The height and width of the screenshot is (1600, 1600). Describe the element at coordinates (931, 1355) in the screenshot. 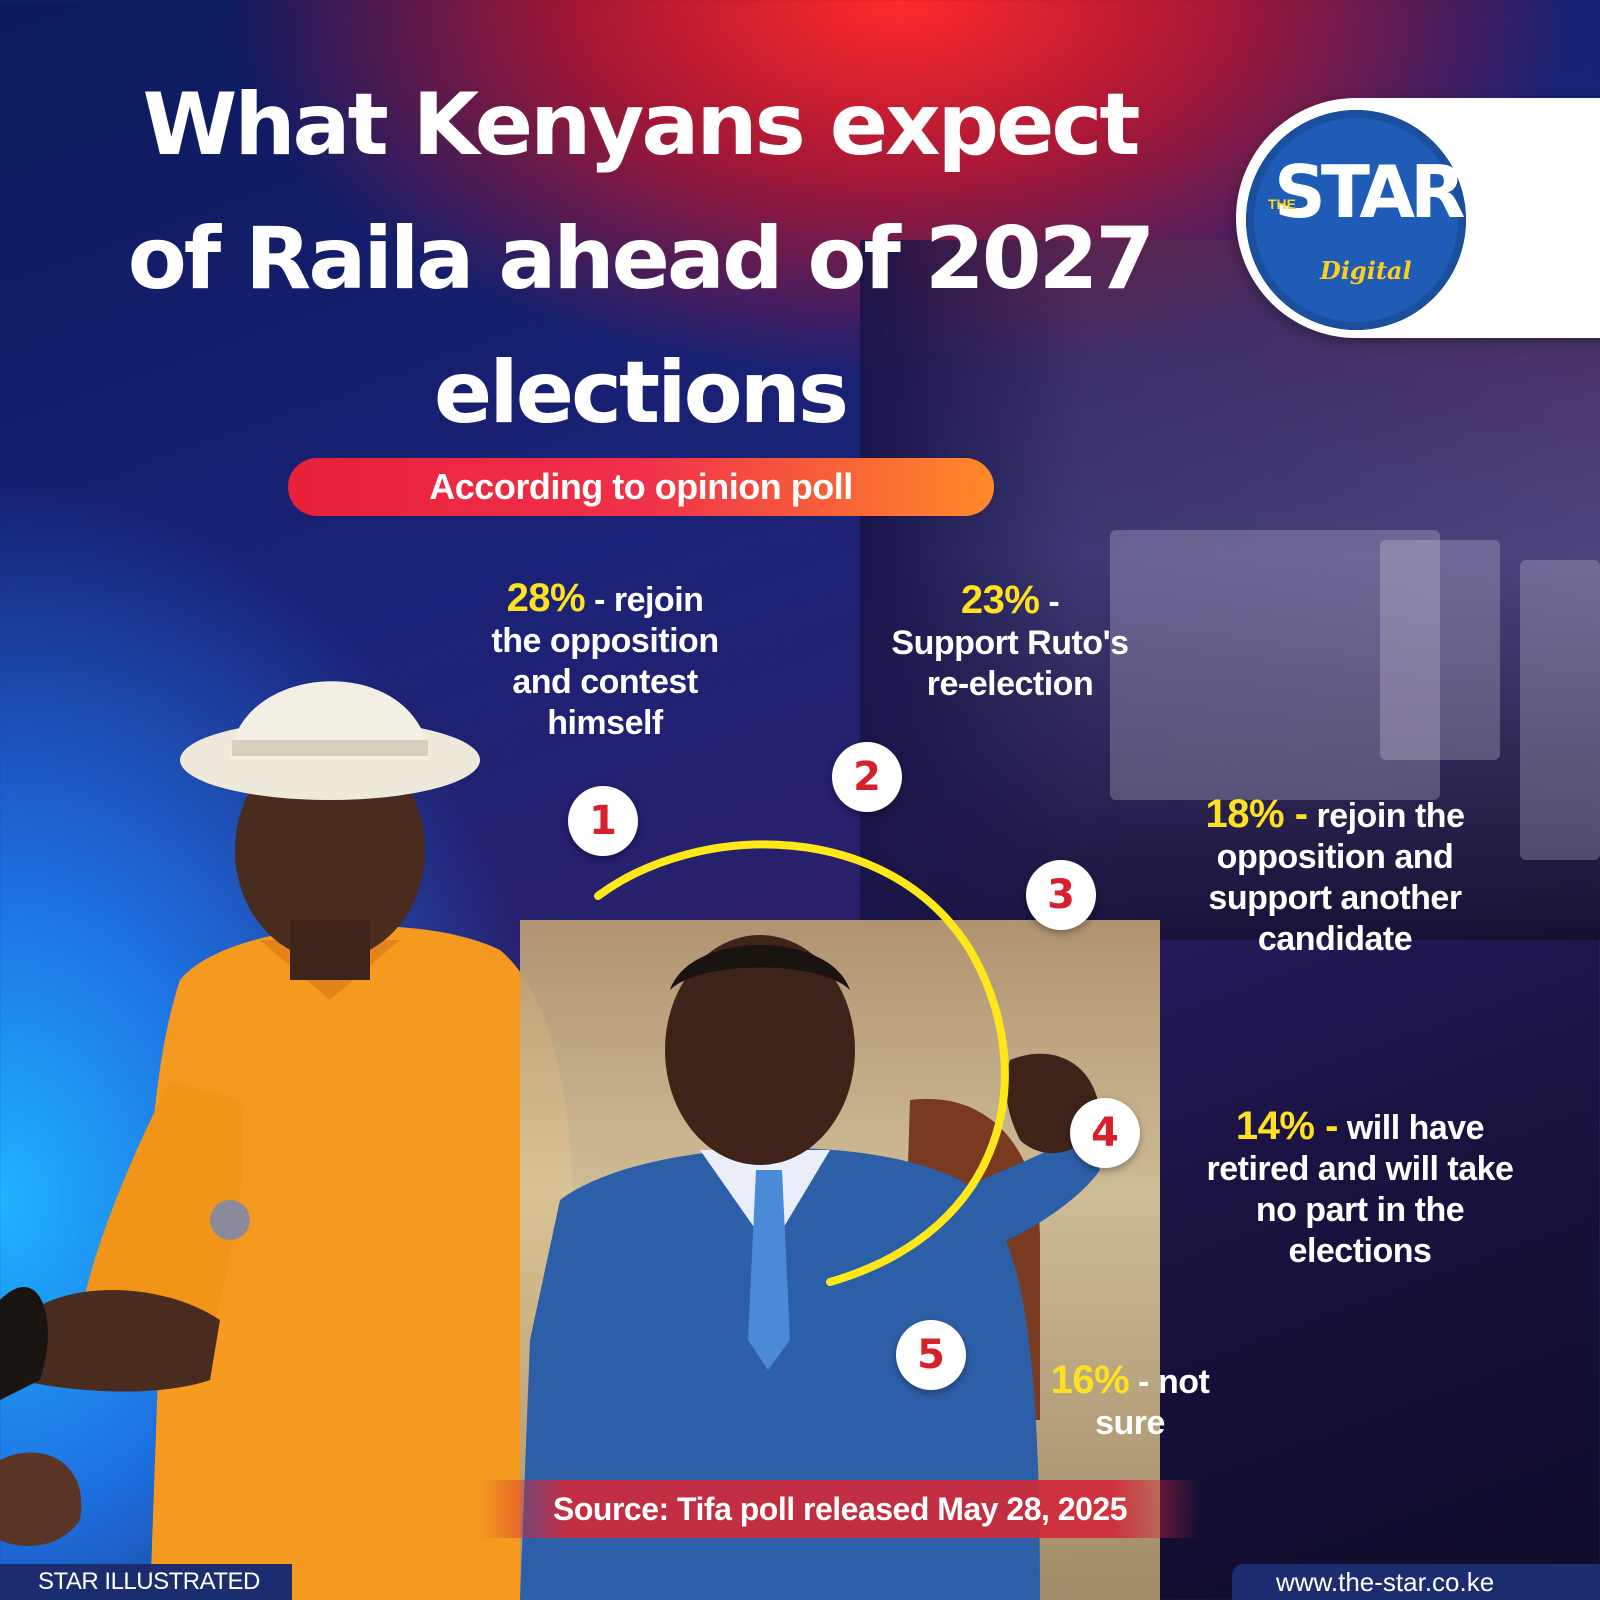

I see `poll-number-5: 5` at that location.